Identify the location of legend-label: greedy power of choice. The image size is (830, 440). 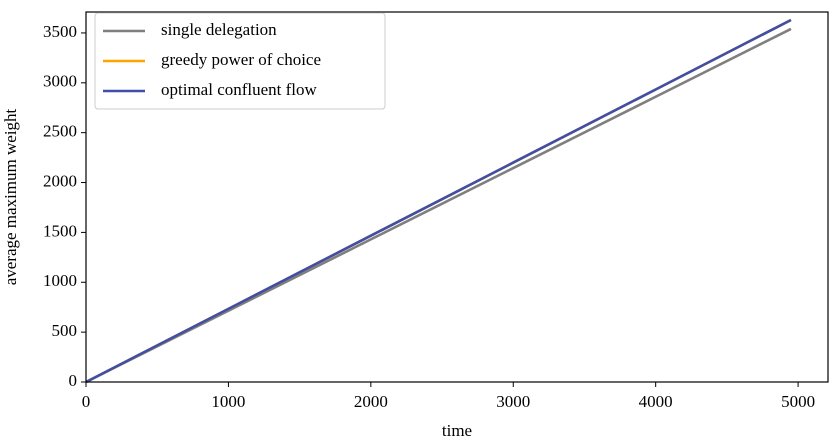
(241, 59).